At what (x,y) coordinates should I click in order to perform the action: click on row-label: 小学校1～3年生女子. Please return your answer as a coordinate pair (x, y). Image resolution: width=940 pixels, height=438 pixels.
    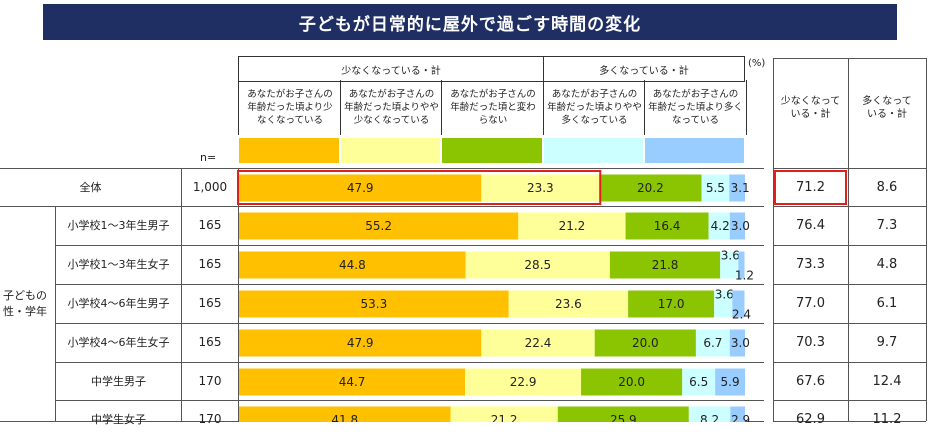
    Looking at the image, I should click on (118, 264).